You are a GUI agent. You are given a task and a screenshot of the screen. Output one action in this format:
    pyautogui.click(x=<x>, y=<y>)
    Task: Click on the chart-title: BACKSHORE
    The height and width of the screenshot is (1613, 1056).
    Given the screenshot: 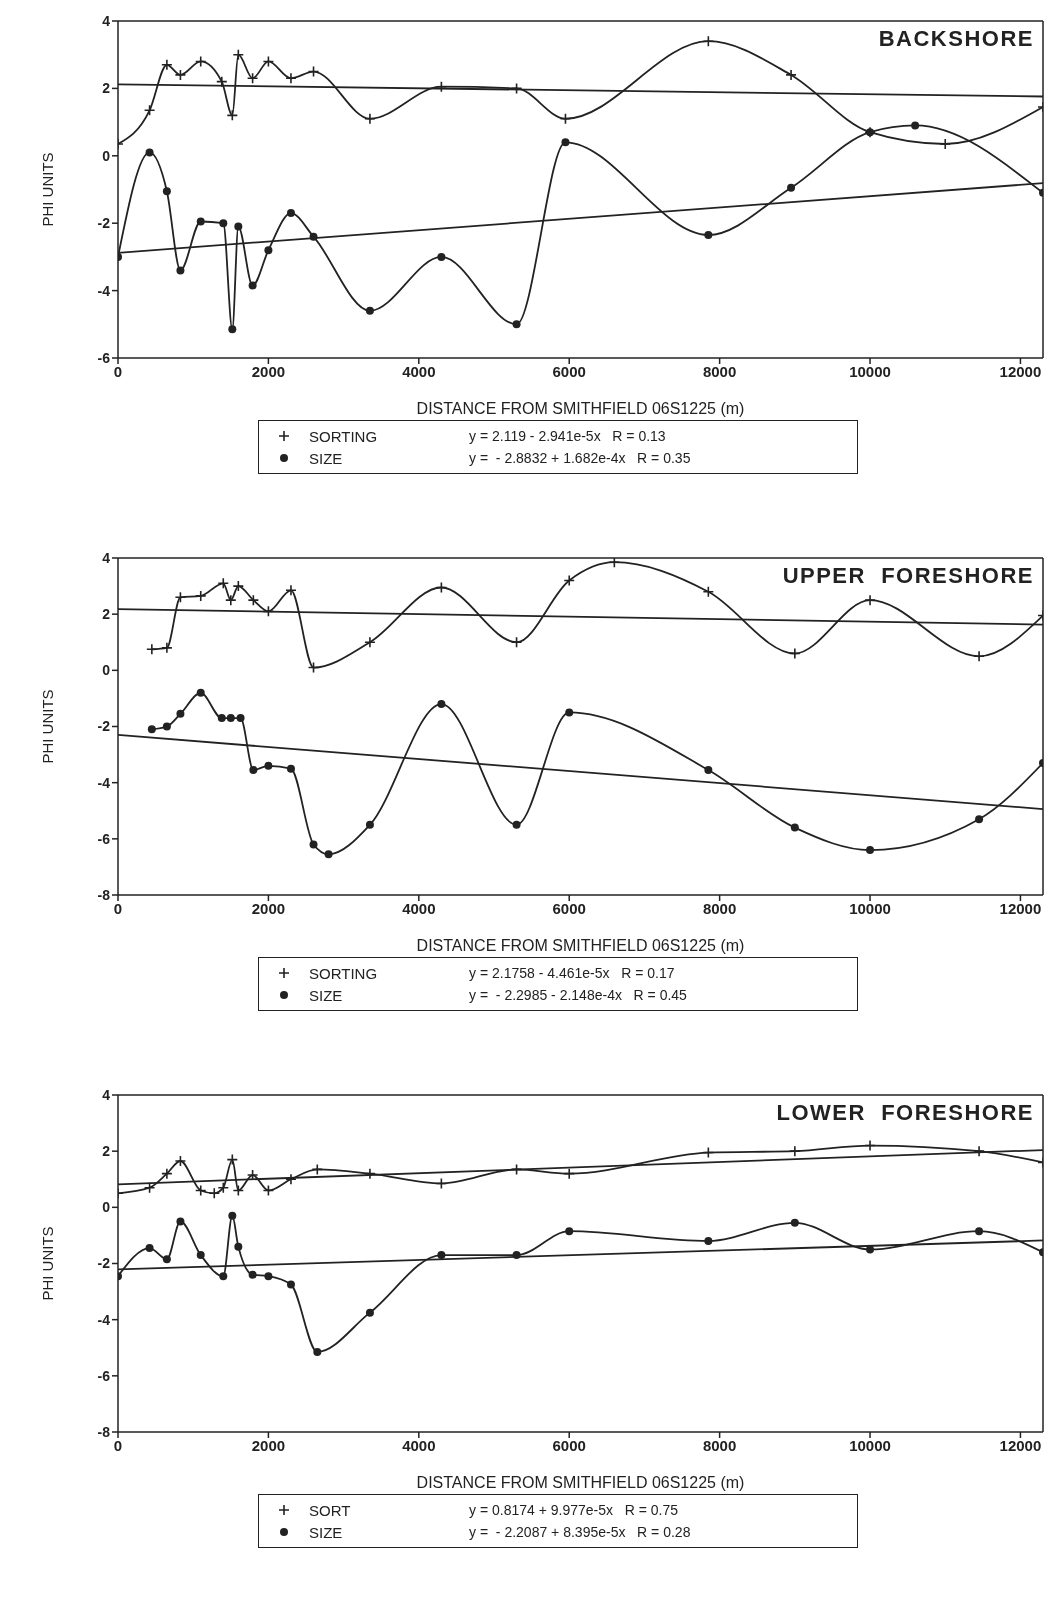 What is the action you would take?
    pyautogui.click(x=956, y=39)
    